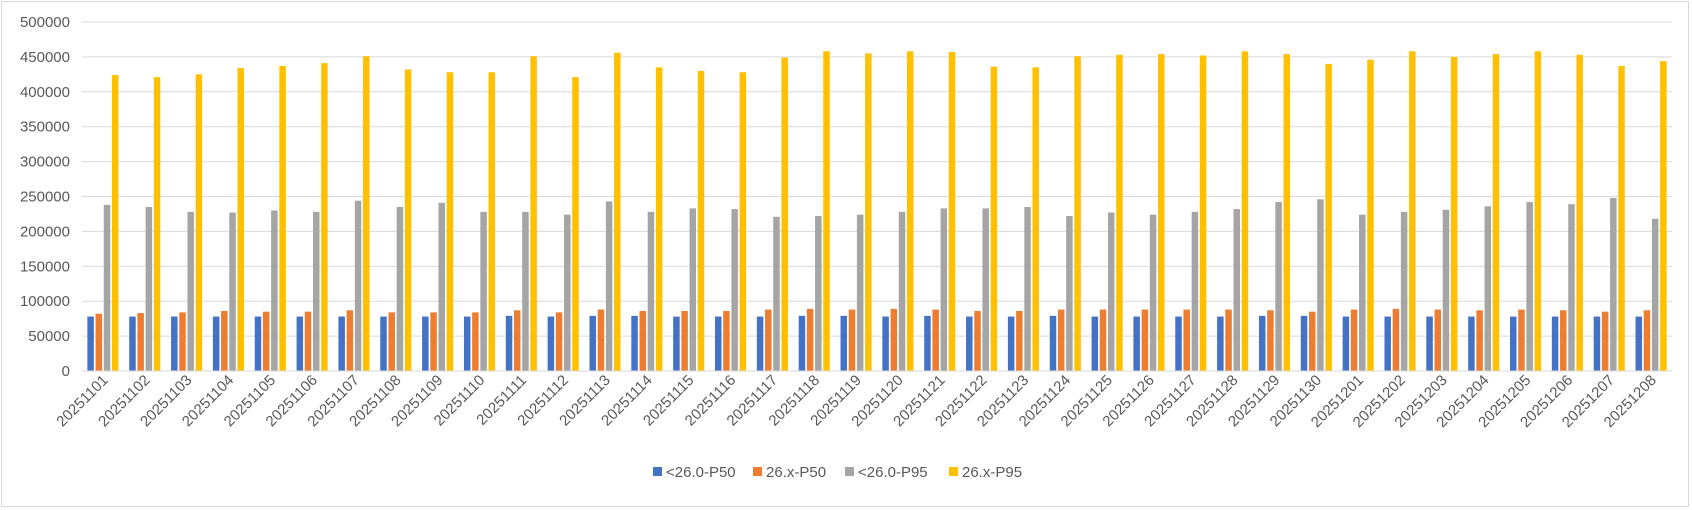 Image resolution: width=1692 pixels, height=510 pixels. What do you see at coordinates (893, 472) in the screenshot?
I see `legend-label: <26.0-P95` at bounding box center [893, 472].